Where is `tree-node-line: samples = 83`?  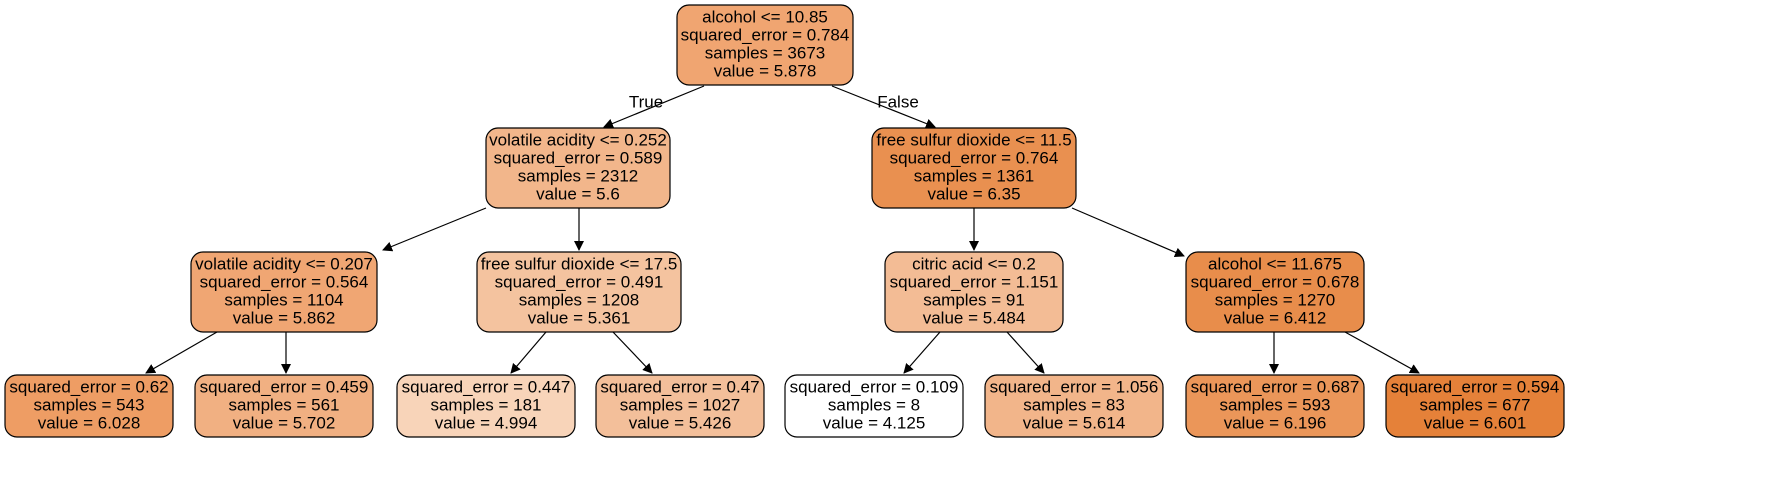
tree-node-line: samples = 83 is located at coordinates (1074, 404).